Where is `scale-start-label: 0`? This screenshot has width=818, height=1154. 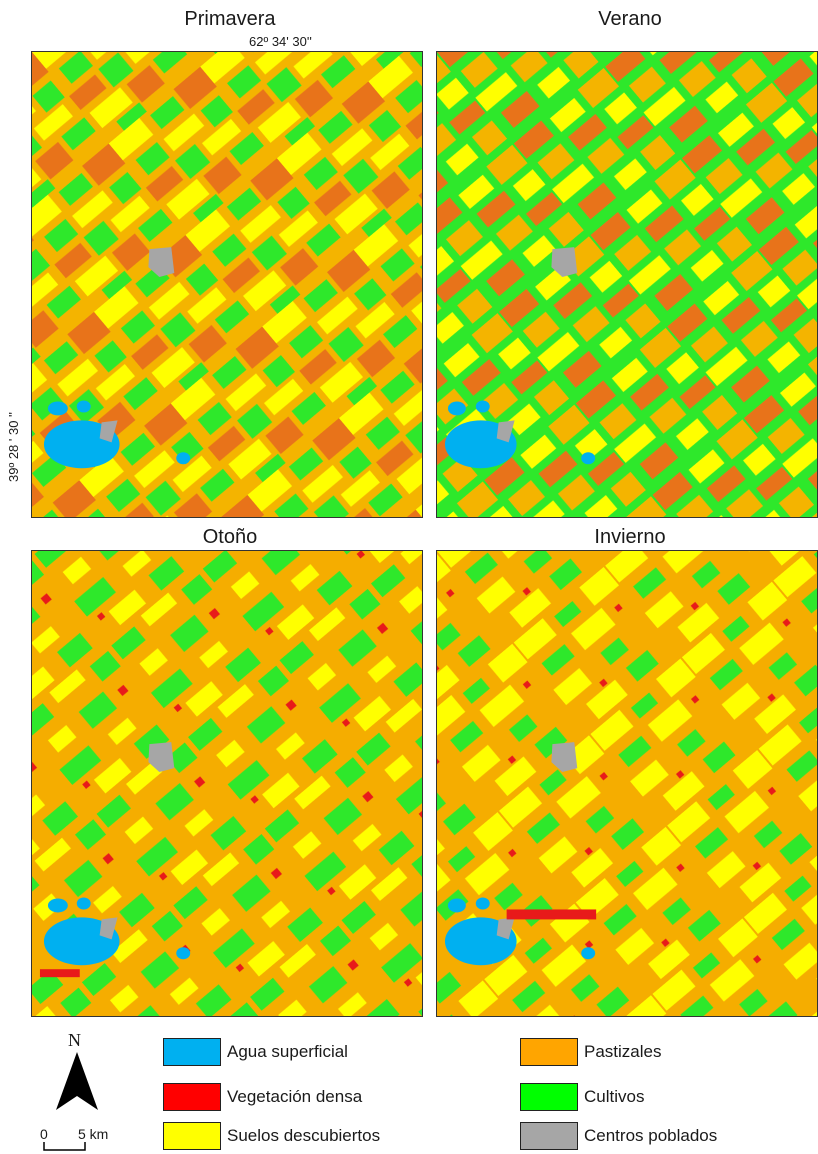
scale-start-label: 0 is located at coordinates (44, 1134).